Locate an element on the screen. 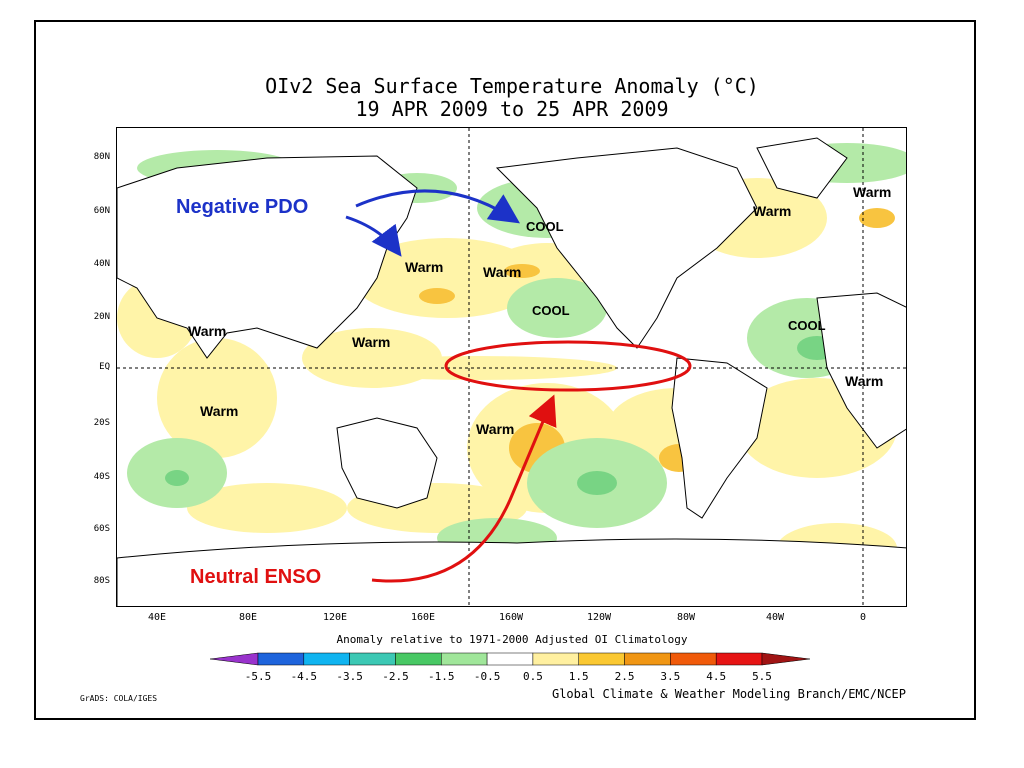  software-credit: GrADS: COLA/IGES is located at coordinates (119, 698).